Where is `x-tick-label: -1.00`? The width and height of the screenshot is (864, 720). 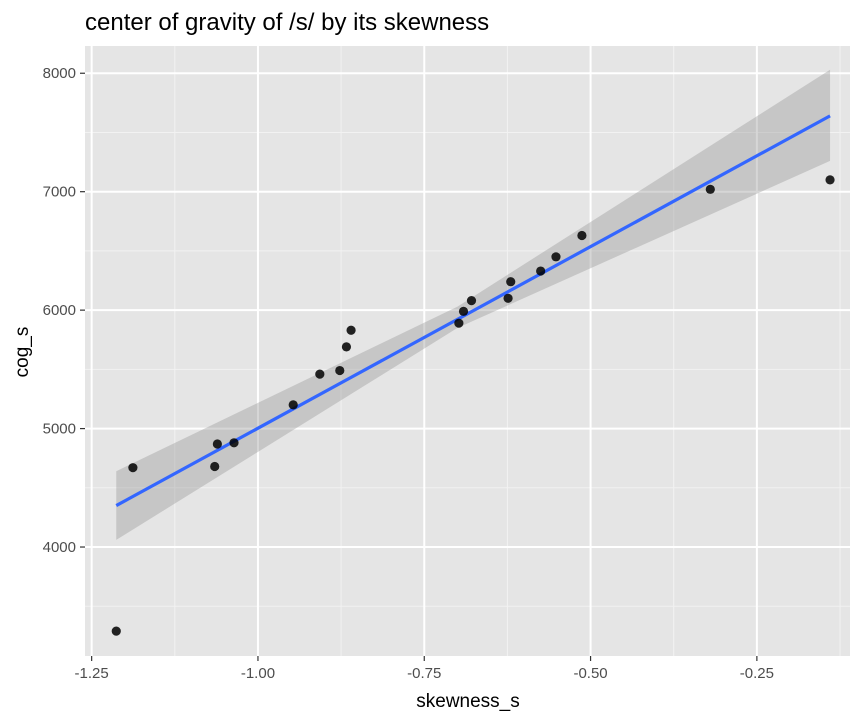 x-tick-label: -1.00 is located at coordinates (258, 673).